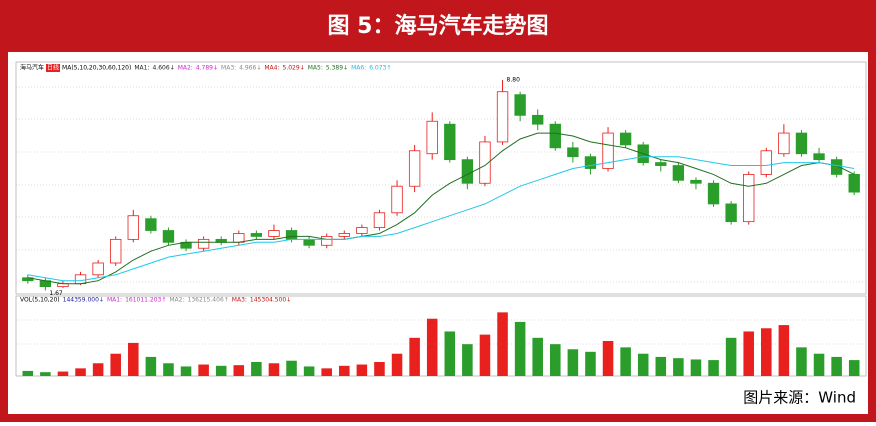  I want to click on min-label: 1.67, so click(56, 293).